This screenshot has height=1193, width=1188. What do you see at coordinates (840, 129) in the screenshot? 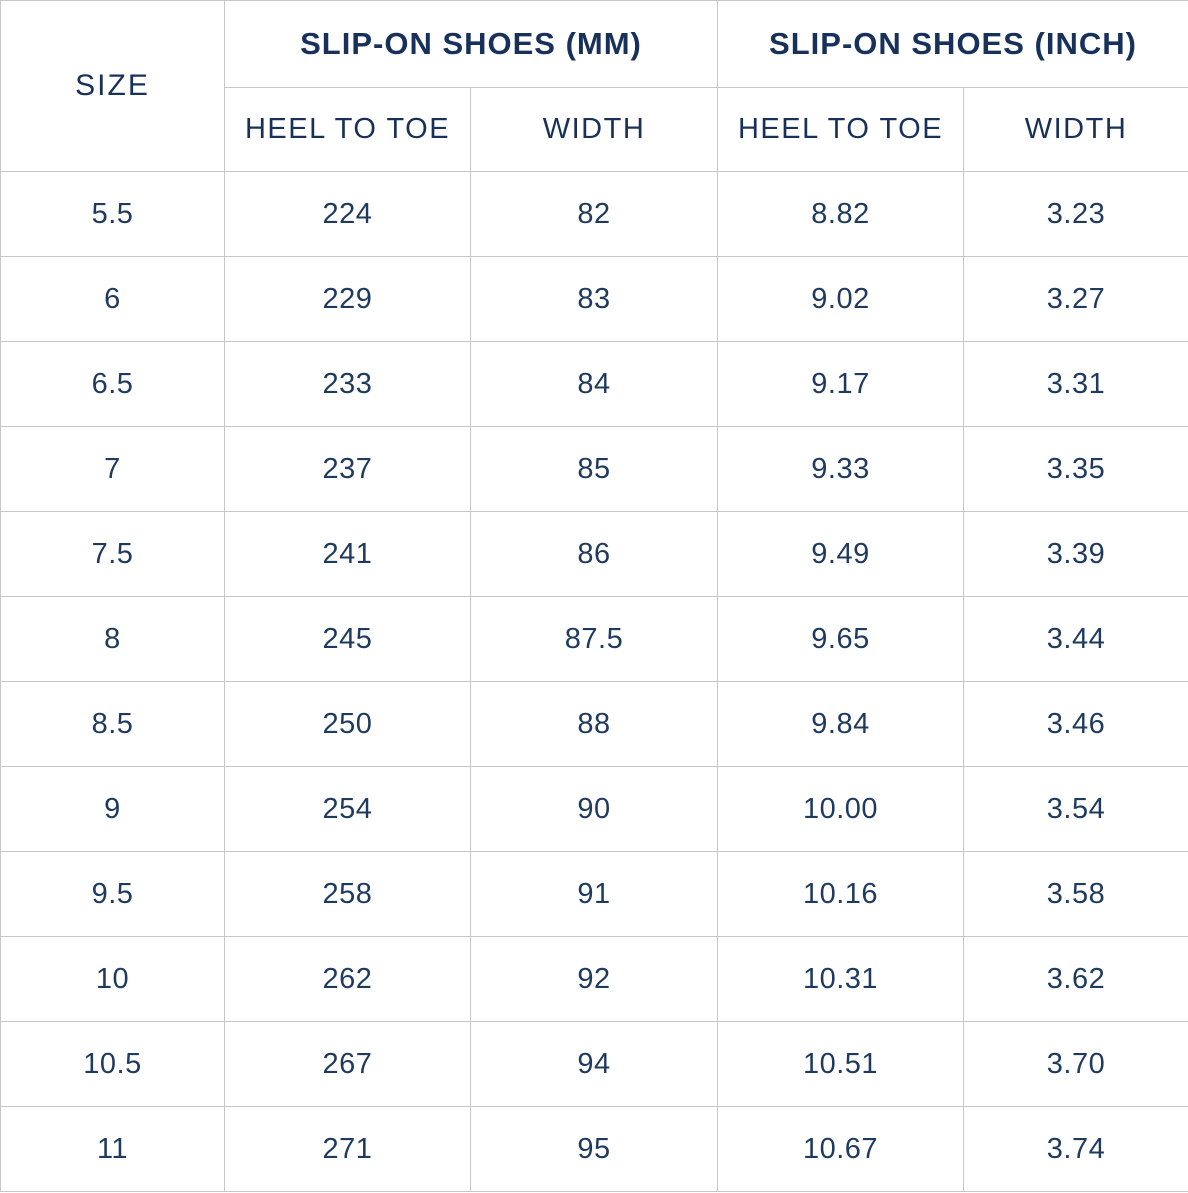
I see `column-header-inch-heel-to-toe: HEEL TO TOE` at bounding box center [840, 129].